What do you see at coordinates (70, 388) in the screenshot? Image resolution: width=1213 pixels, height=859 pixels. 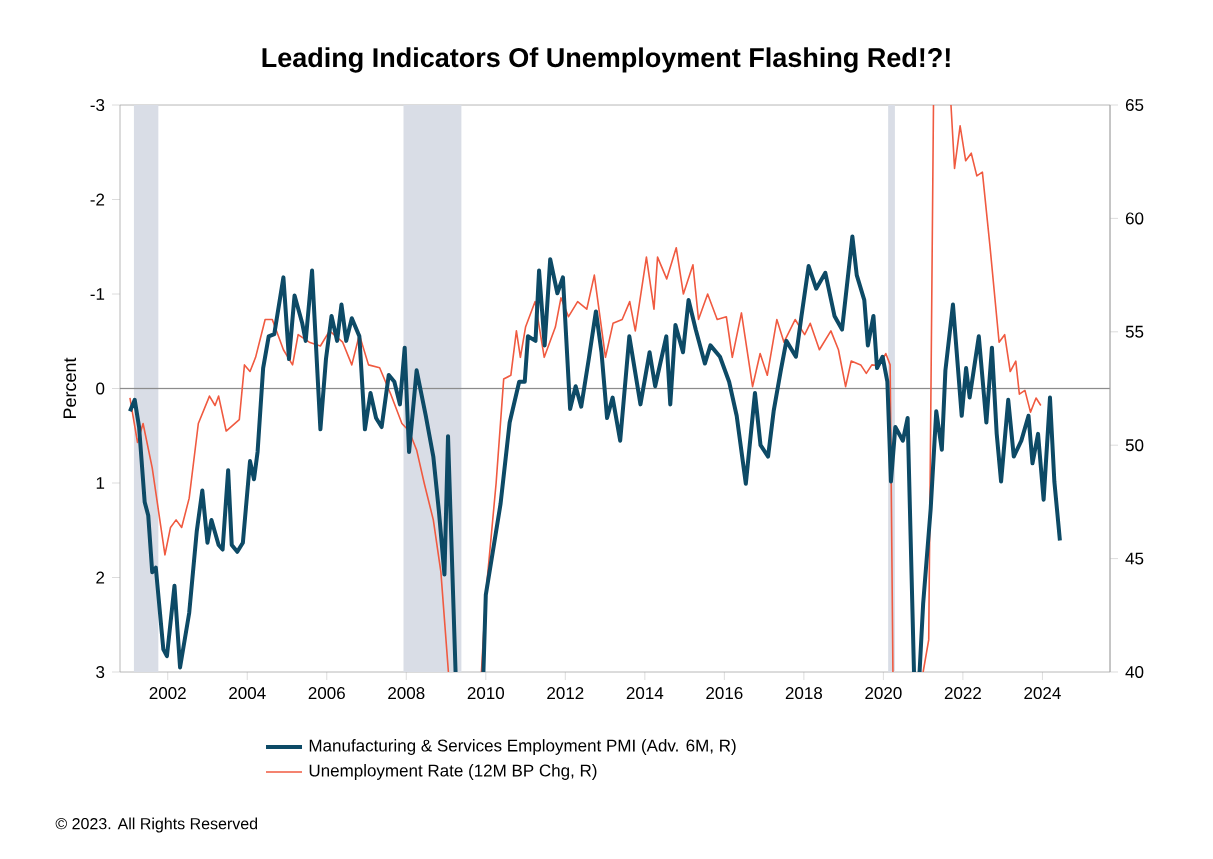 I see `y-axis-title: Percent` at bounding box center [70, 388].